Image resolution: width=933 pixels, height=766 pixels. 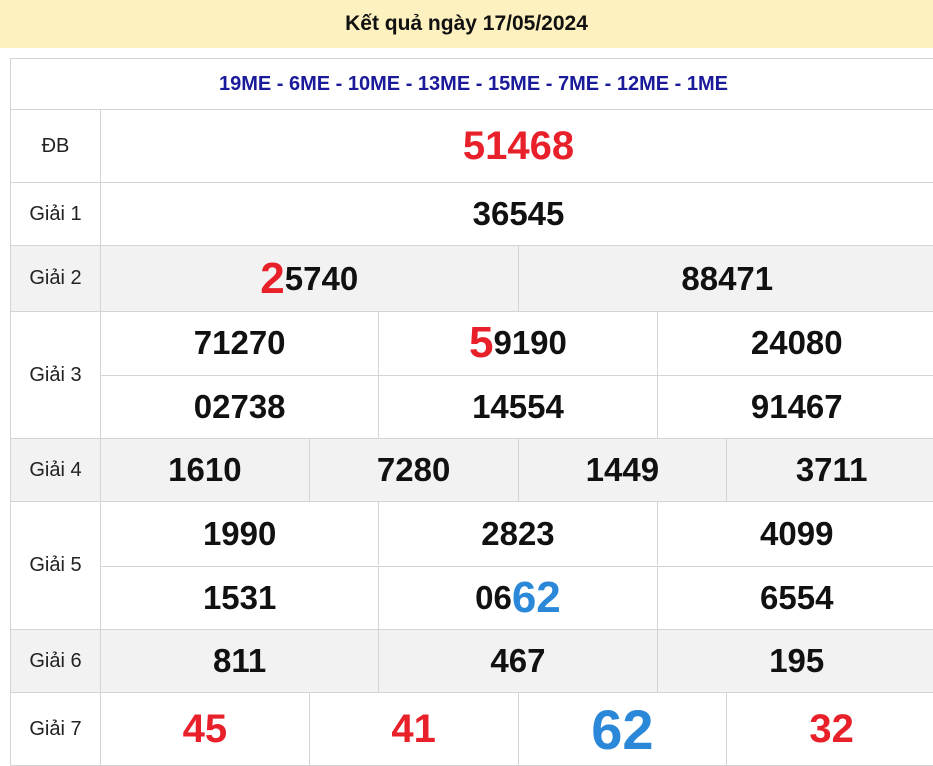 I want to click on number-digits: 3711, so click(x=832, y=470).